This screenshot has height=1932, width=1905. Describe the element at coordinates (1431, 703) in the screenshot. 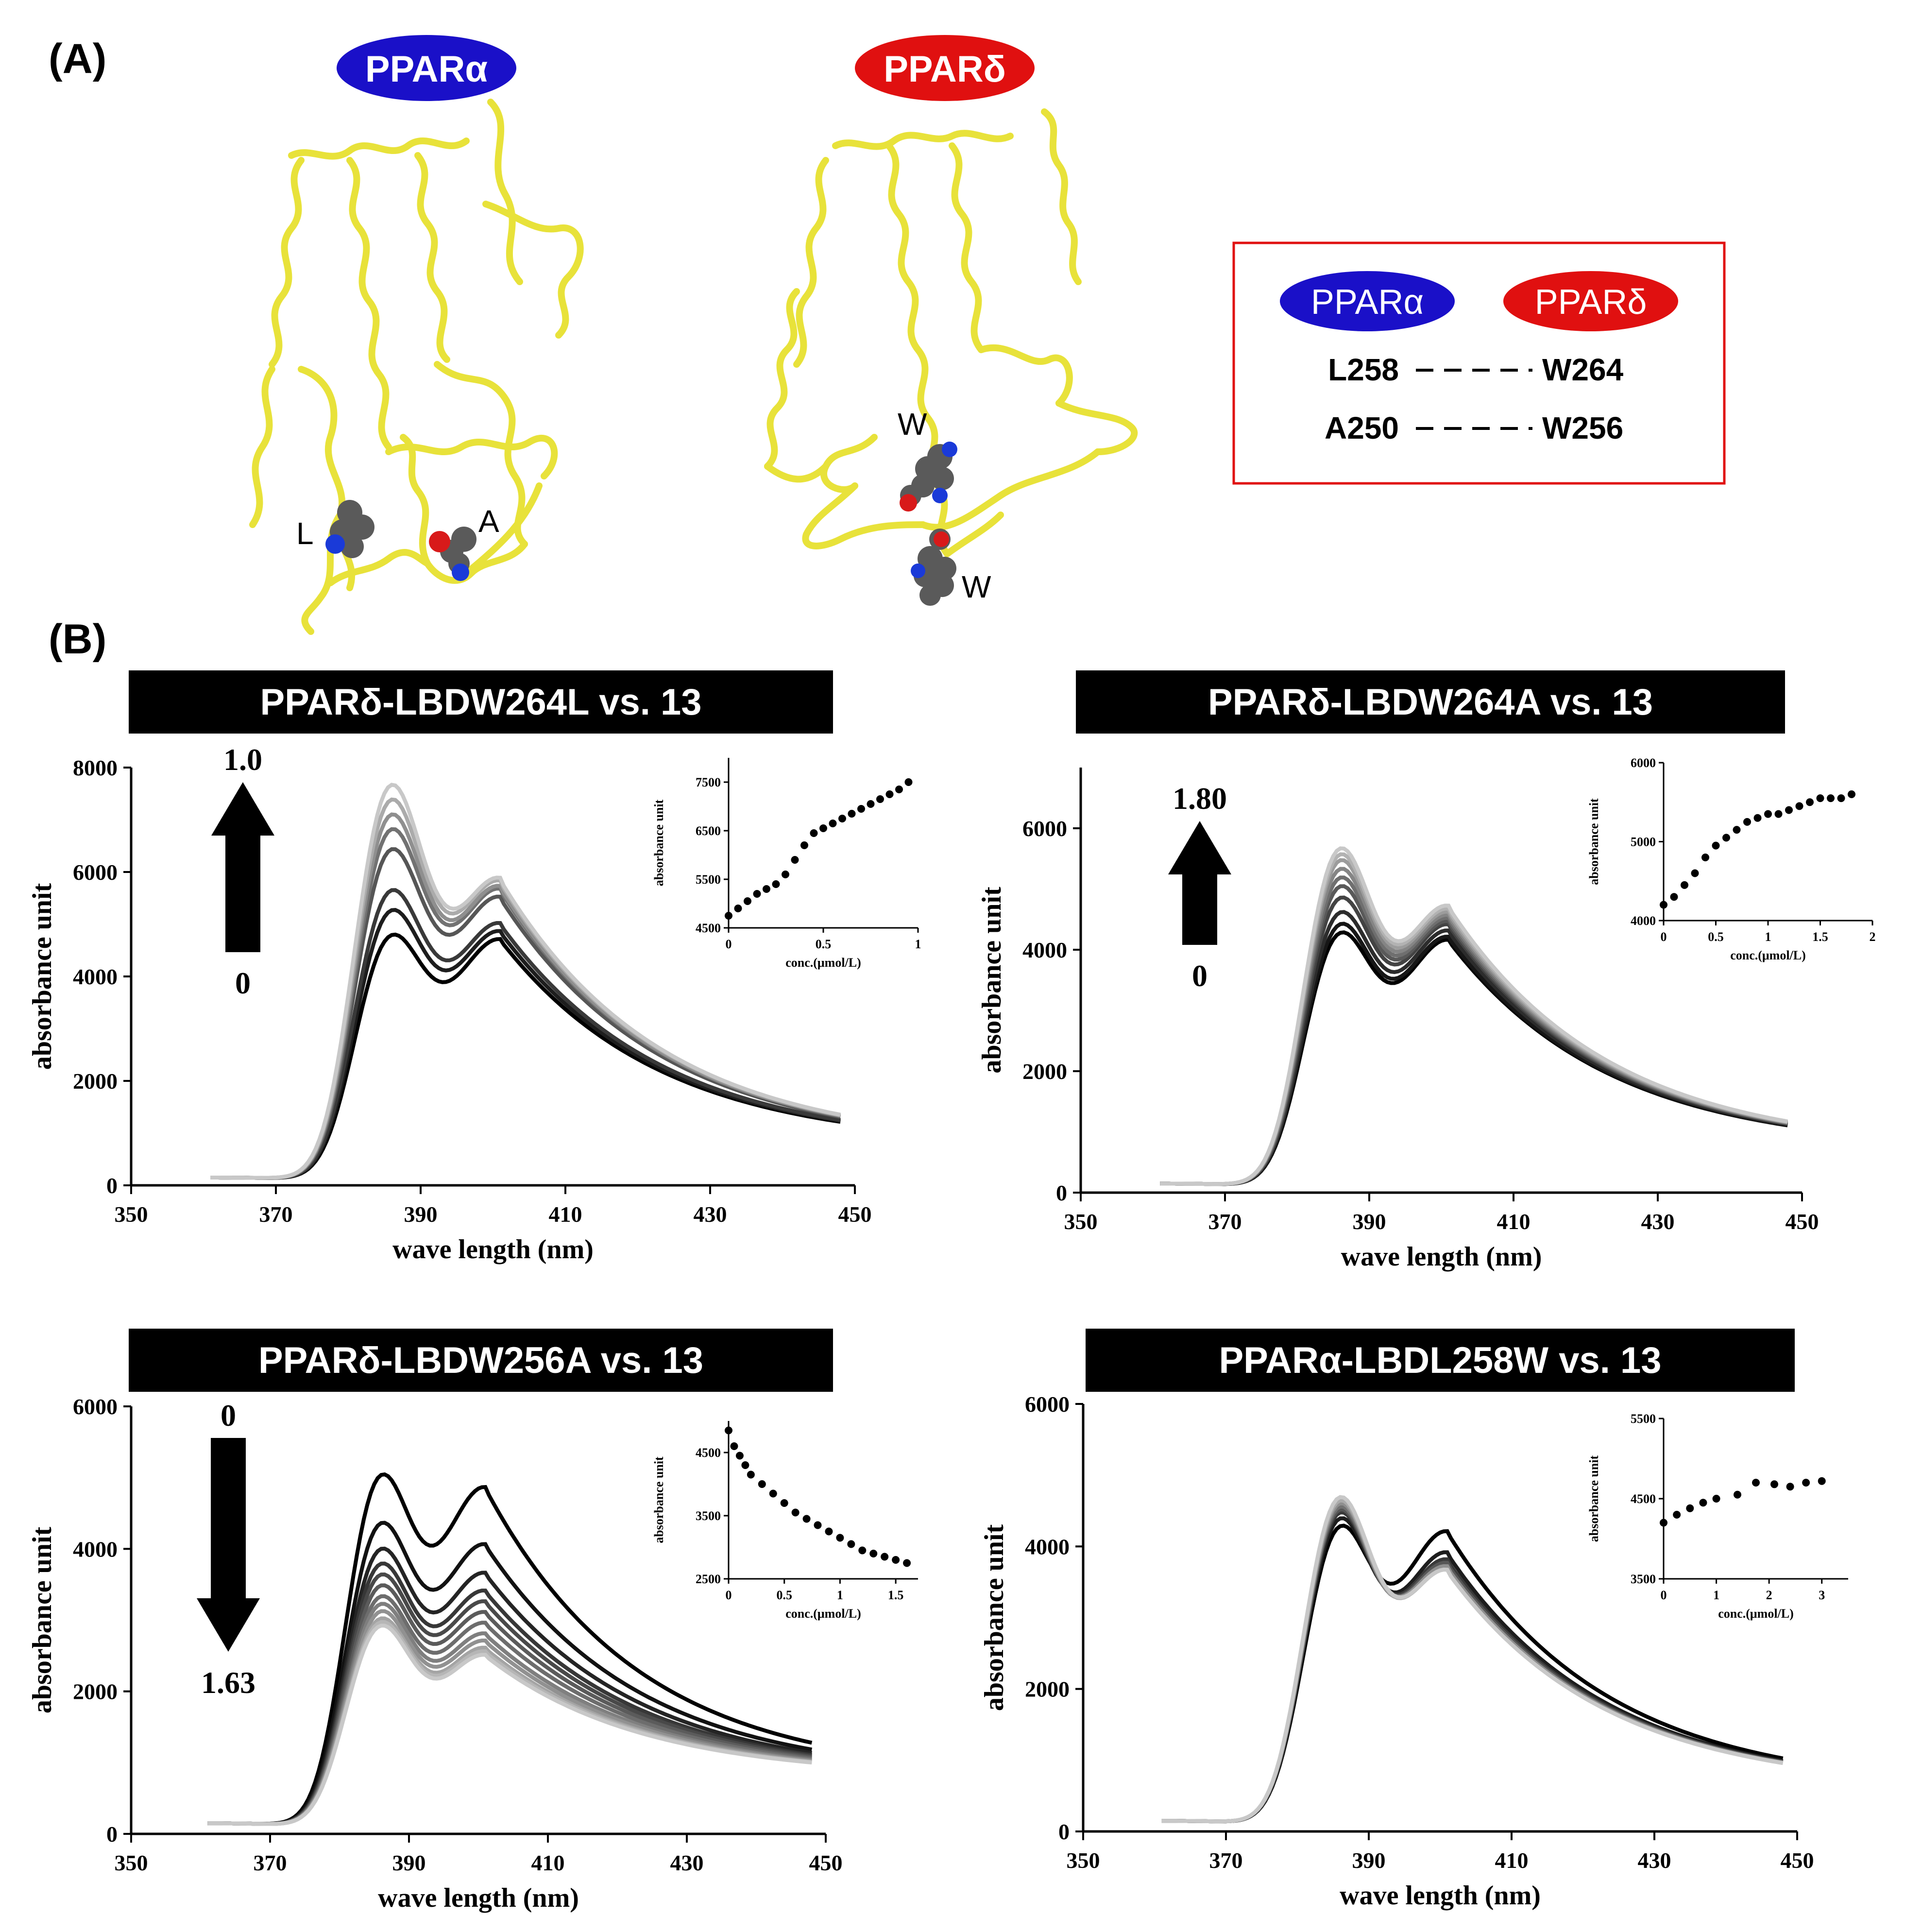

I see `chart-title: PPARδ-LBDW264A vs. 13` at that location.